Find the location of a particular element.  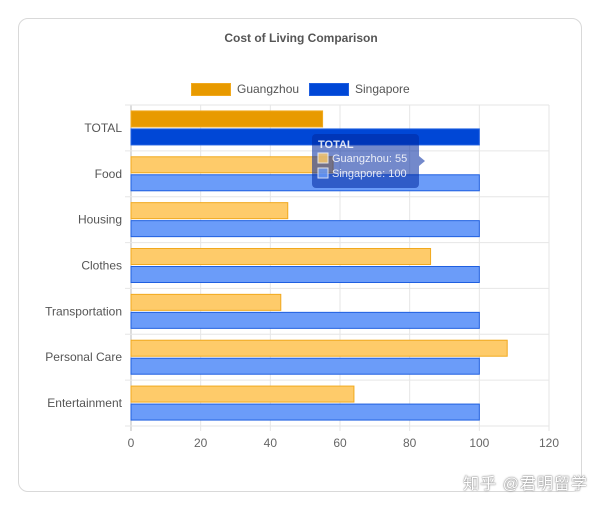

x-tick-label: 100 is located at coordinates (479, 443).